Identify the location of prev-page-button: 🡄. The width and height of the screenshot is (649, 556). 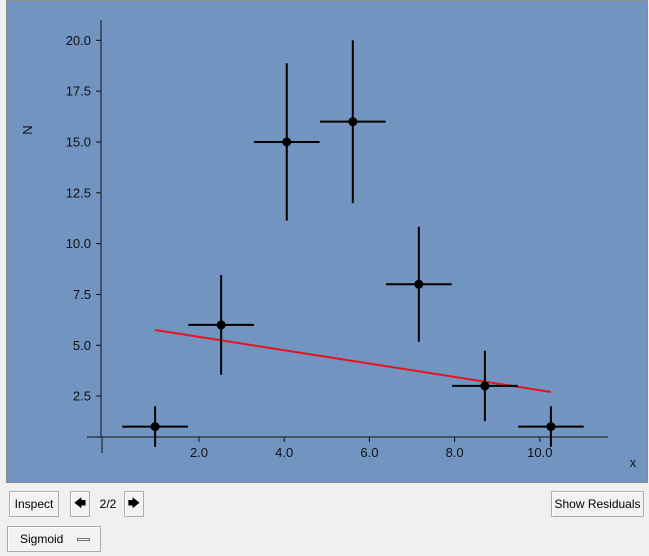
(80, 504).